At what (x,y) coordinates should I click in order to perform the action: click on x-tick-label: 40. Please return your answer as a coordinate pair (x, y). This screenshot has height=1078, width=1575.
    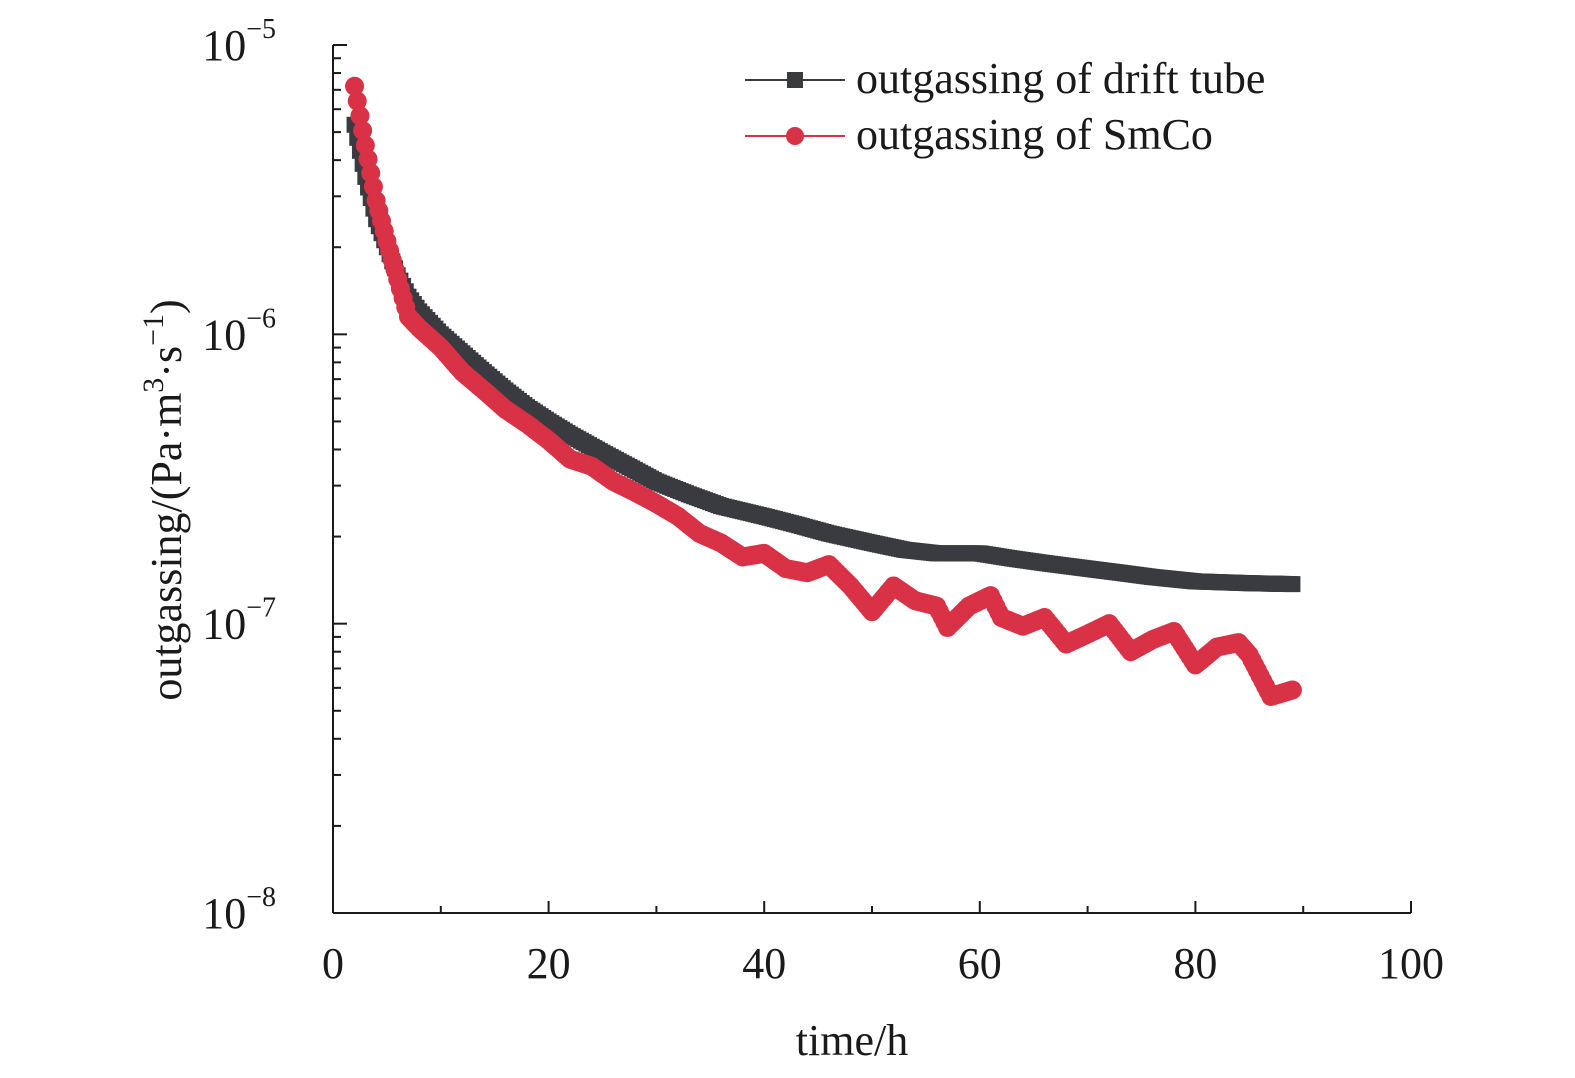
    Looking at the image, I should click on (764, 963).